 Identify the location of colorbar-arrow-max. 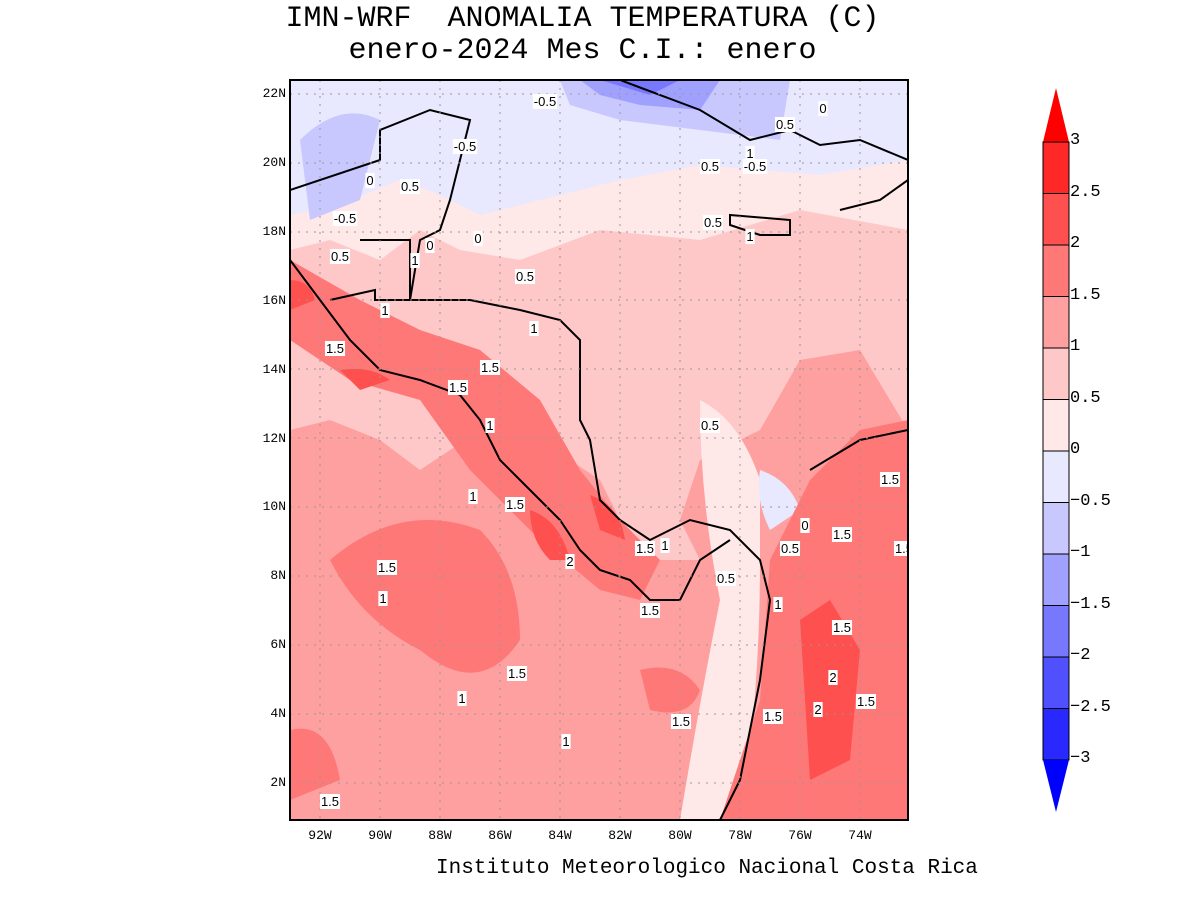
(1056, 115).